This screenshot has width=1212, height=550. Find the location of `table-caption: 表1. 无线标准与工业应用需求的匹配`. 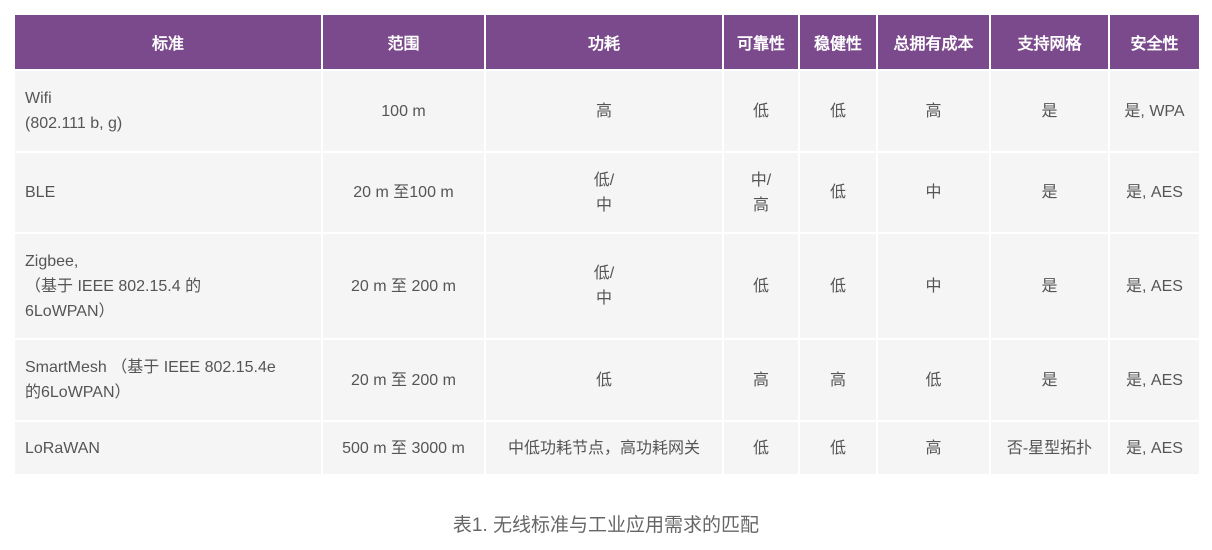

table-caption: 表1. 无线标准与工业应用需求的匹配 is located at coordinates (606, 525).